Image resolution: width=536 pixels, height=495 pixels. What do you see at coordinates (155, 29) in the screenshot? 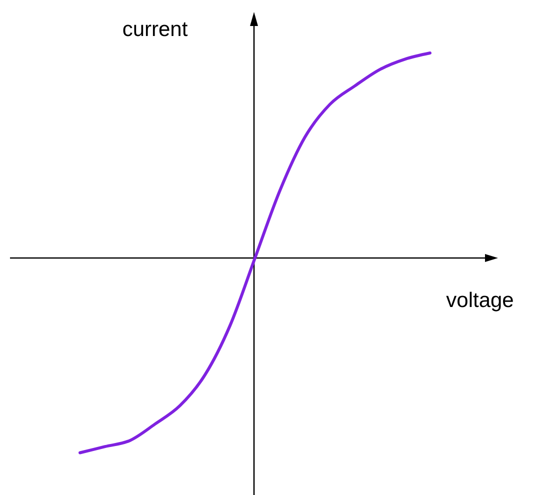
I see `y-axis-title: current` at bounding box center [155, 29].